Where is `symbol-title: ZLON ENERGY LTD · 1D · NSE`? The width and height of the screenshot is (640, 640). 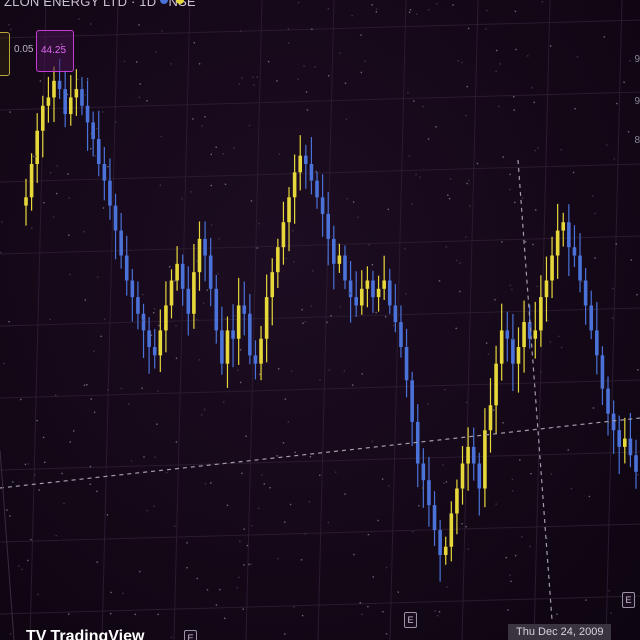 symbol-title: ZLON ENERGY LTD · 1D · NSE is located at coordinates (100, 4).